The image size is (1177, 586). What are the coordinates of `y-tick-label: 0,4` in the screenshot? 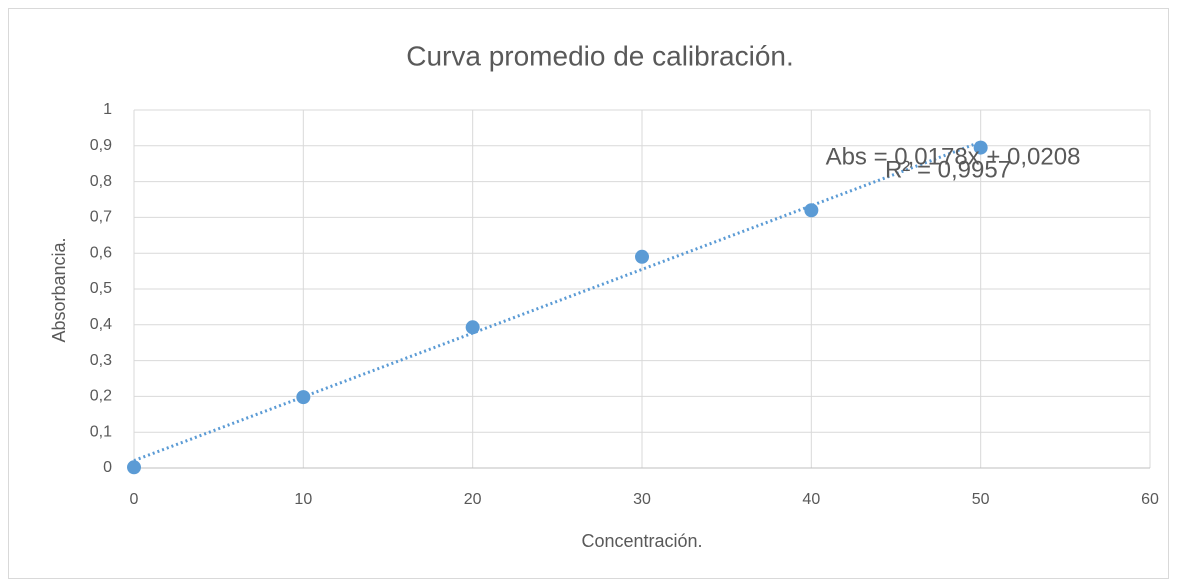 It's located at (101, 324).